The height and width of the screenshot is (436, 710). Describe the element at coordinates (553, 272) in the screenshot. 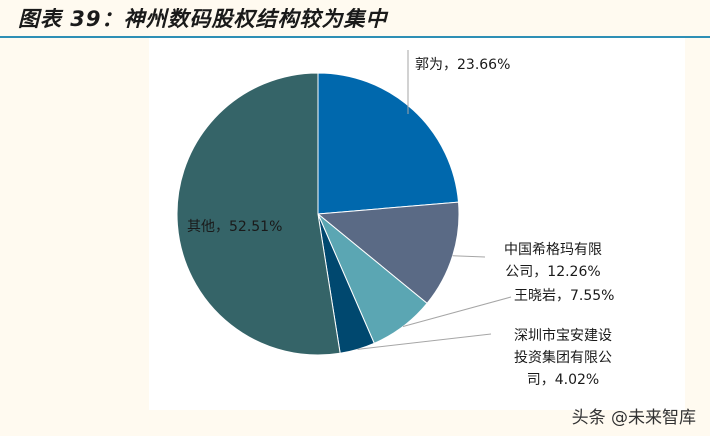

I see `label-line: 公司，12.26%` at that location.